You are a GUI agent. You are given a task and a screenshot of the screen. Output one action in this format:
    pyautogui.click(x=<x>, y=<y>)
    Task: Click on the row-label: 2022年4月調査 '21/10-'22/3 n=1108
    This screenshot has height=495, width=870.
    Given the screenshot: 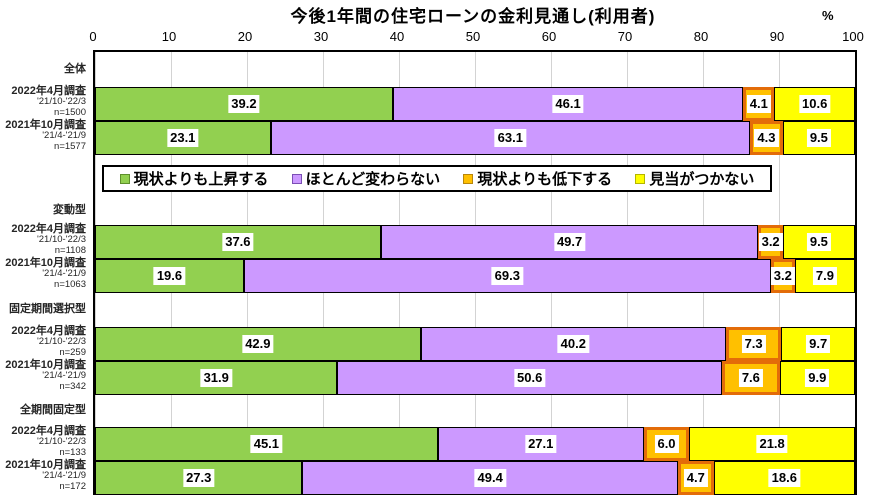 What is the action you would take?
    pyautogui.click(x=43, y=240)
    